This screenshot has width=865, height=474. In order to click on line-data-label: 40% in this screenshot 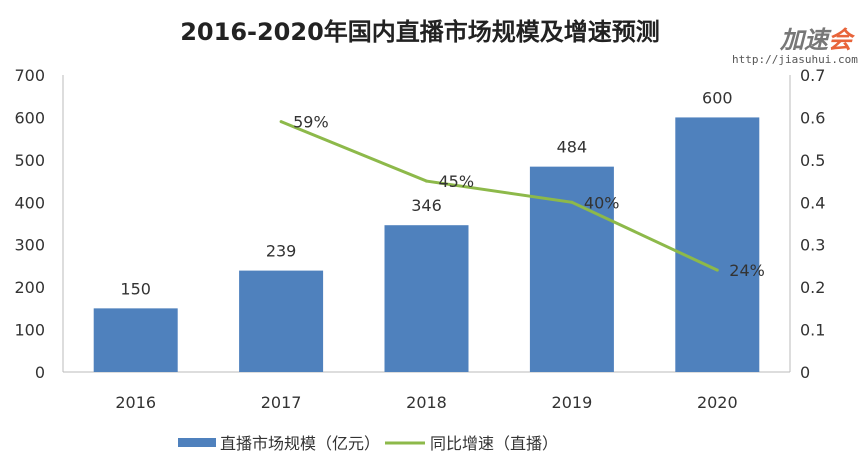, I will do `click(602, 202)`.